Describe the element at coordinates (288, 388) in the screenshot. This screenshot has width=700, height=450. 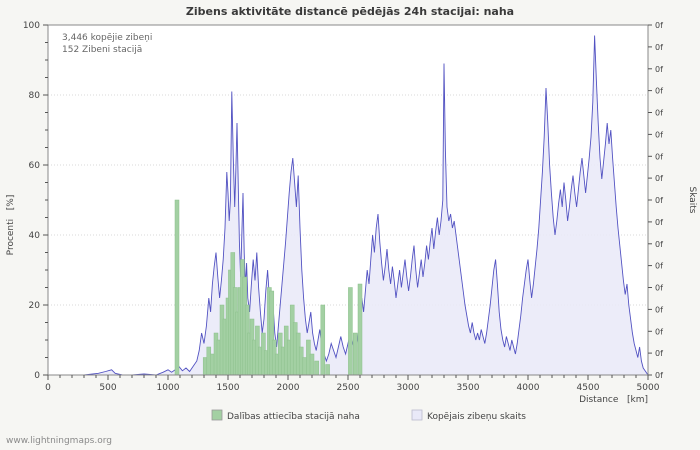
I see `x-tick-label: 2000` at that location.